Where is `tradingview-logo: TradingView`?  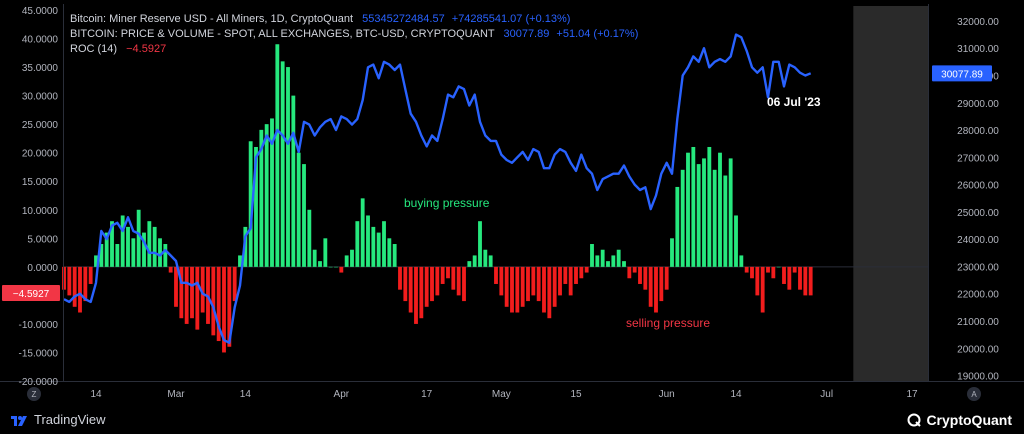 tradingview-logo: TradingView is located at coordinates (58, 419).